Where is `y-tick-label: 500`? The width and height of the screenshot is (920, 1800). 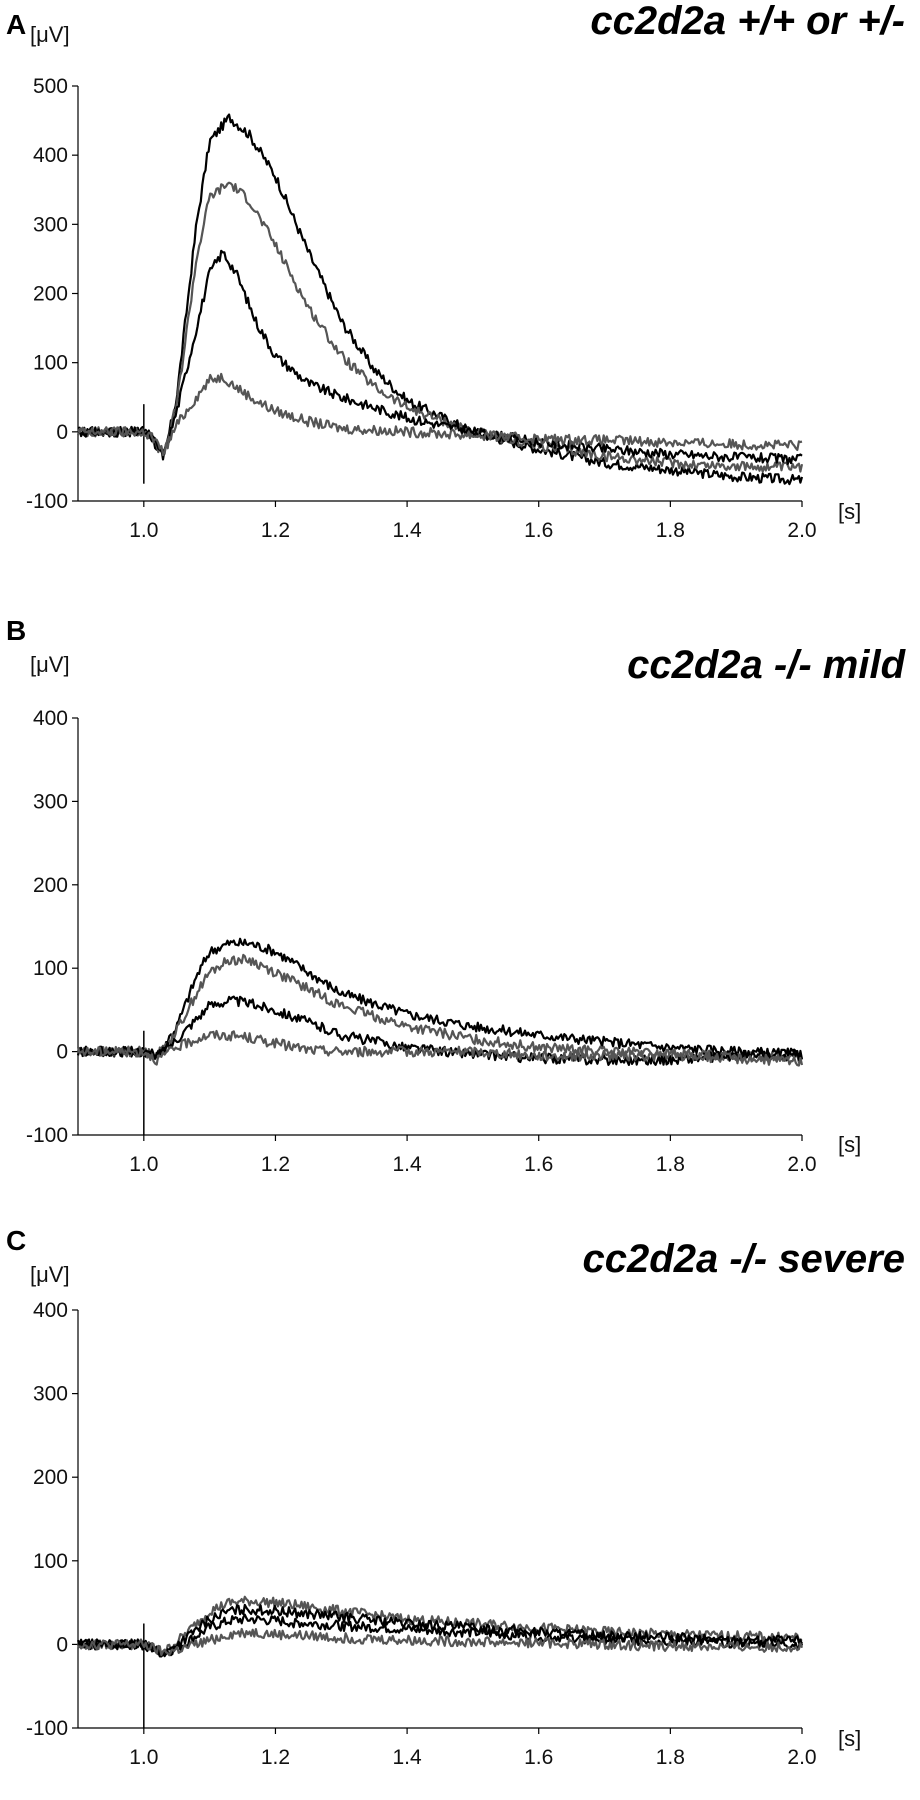
y-tick-label: 500 is located at coordinates (50, 86).